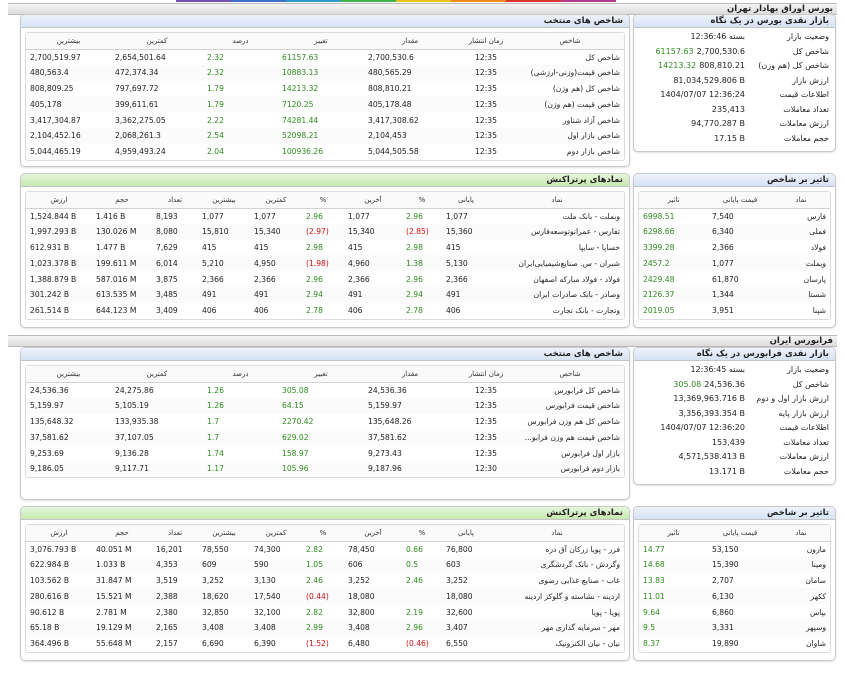 Image resolution: width=845 pixels, height=676 pixels. What do you see at coordinates (215, 88) in the screenshot?
I see `table-cell: 1.79` at bounding box center [215, 88].